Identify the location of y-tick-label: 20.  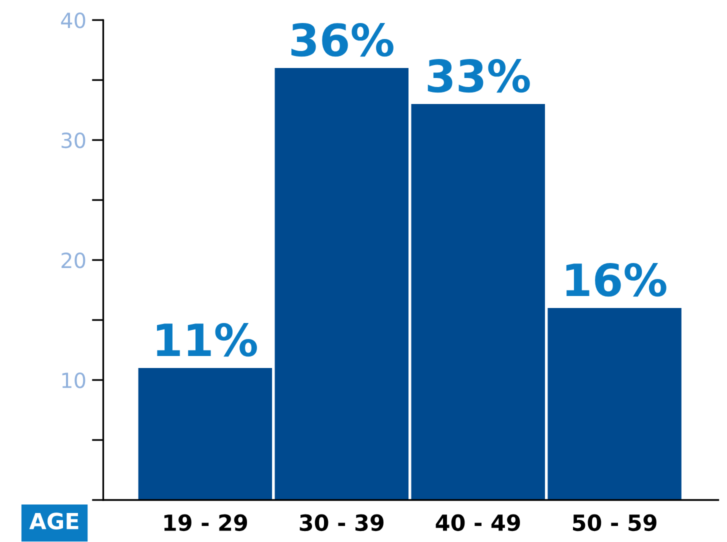
(74, 260).